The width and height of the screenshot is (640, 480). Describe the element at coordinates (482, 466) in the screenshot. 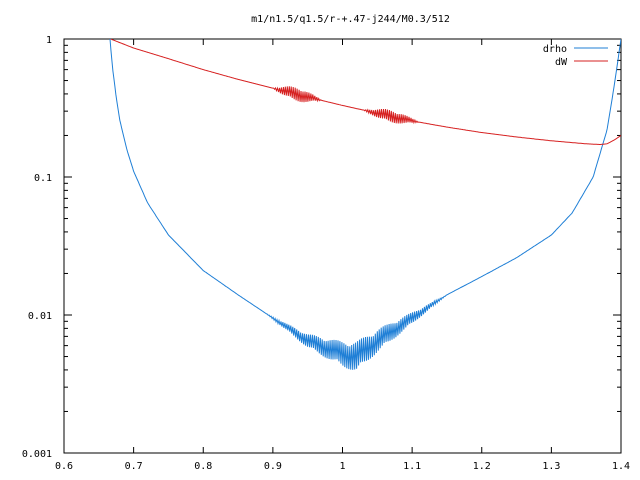

I see `x-tick-label: 1.2` at that location.